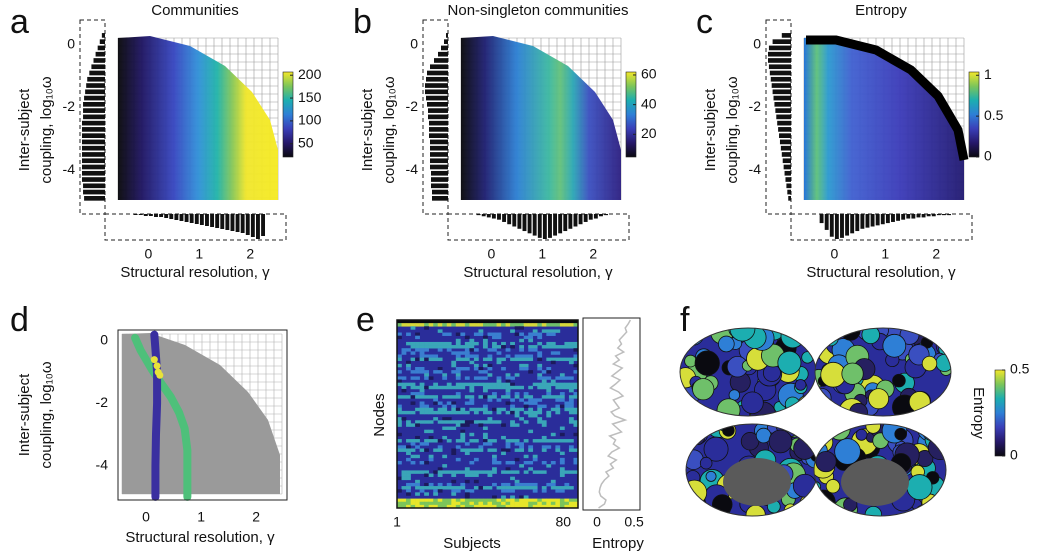 The height and width of the screenshot is (552, 1050). What do you see at coordinates (978, 413) in the screenshot?
I see `colorbar-title: Entropy` at bounding box center [978, 413].